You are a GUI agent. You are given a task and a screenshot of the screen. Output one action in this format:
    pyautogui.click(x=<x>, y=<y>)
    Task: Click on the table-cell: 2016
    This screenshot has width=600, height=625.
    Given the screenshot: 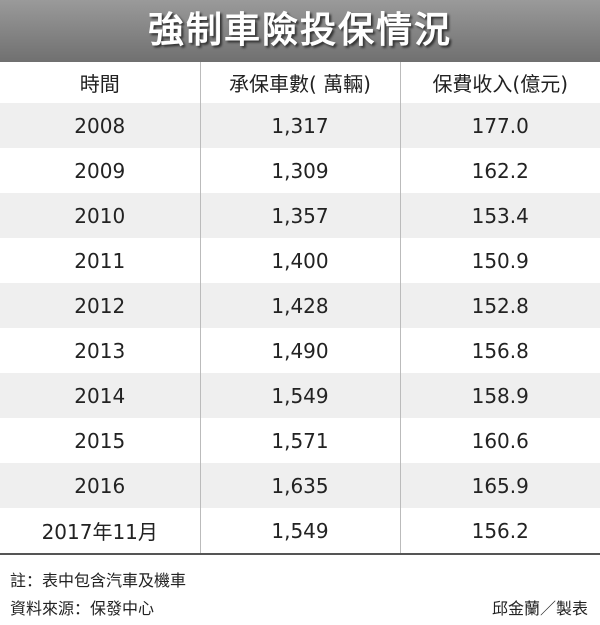 What is the action you would take?
    pyautogui.click(x=100, y=485)
    